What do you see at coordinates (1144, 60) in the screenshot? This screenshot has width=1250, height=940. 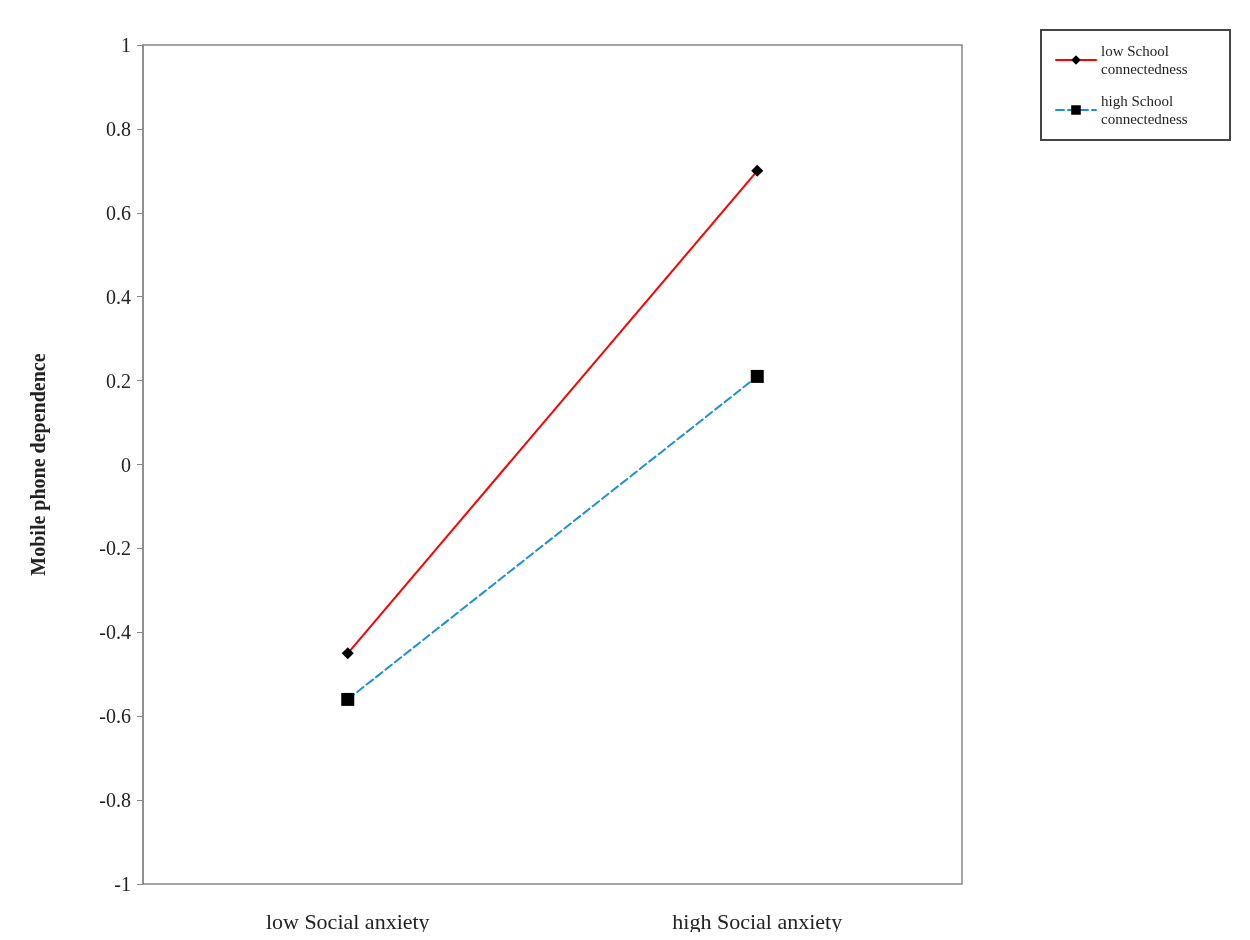 I see `legend-label: low School connectedness` at bounding box center [1144, 60].